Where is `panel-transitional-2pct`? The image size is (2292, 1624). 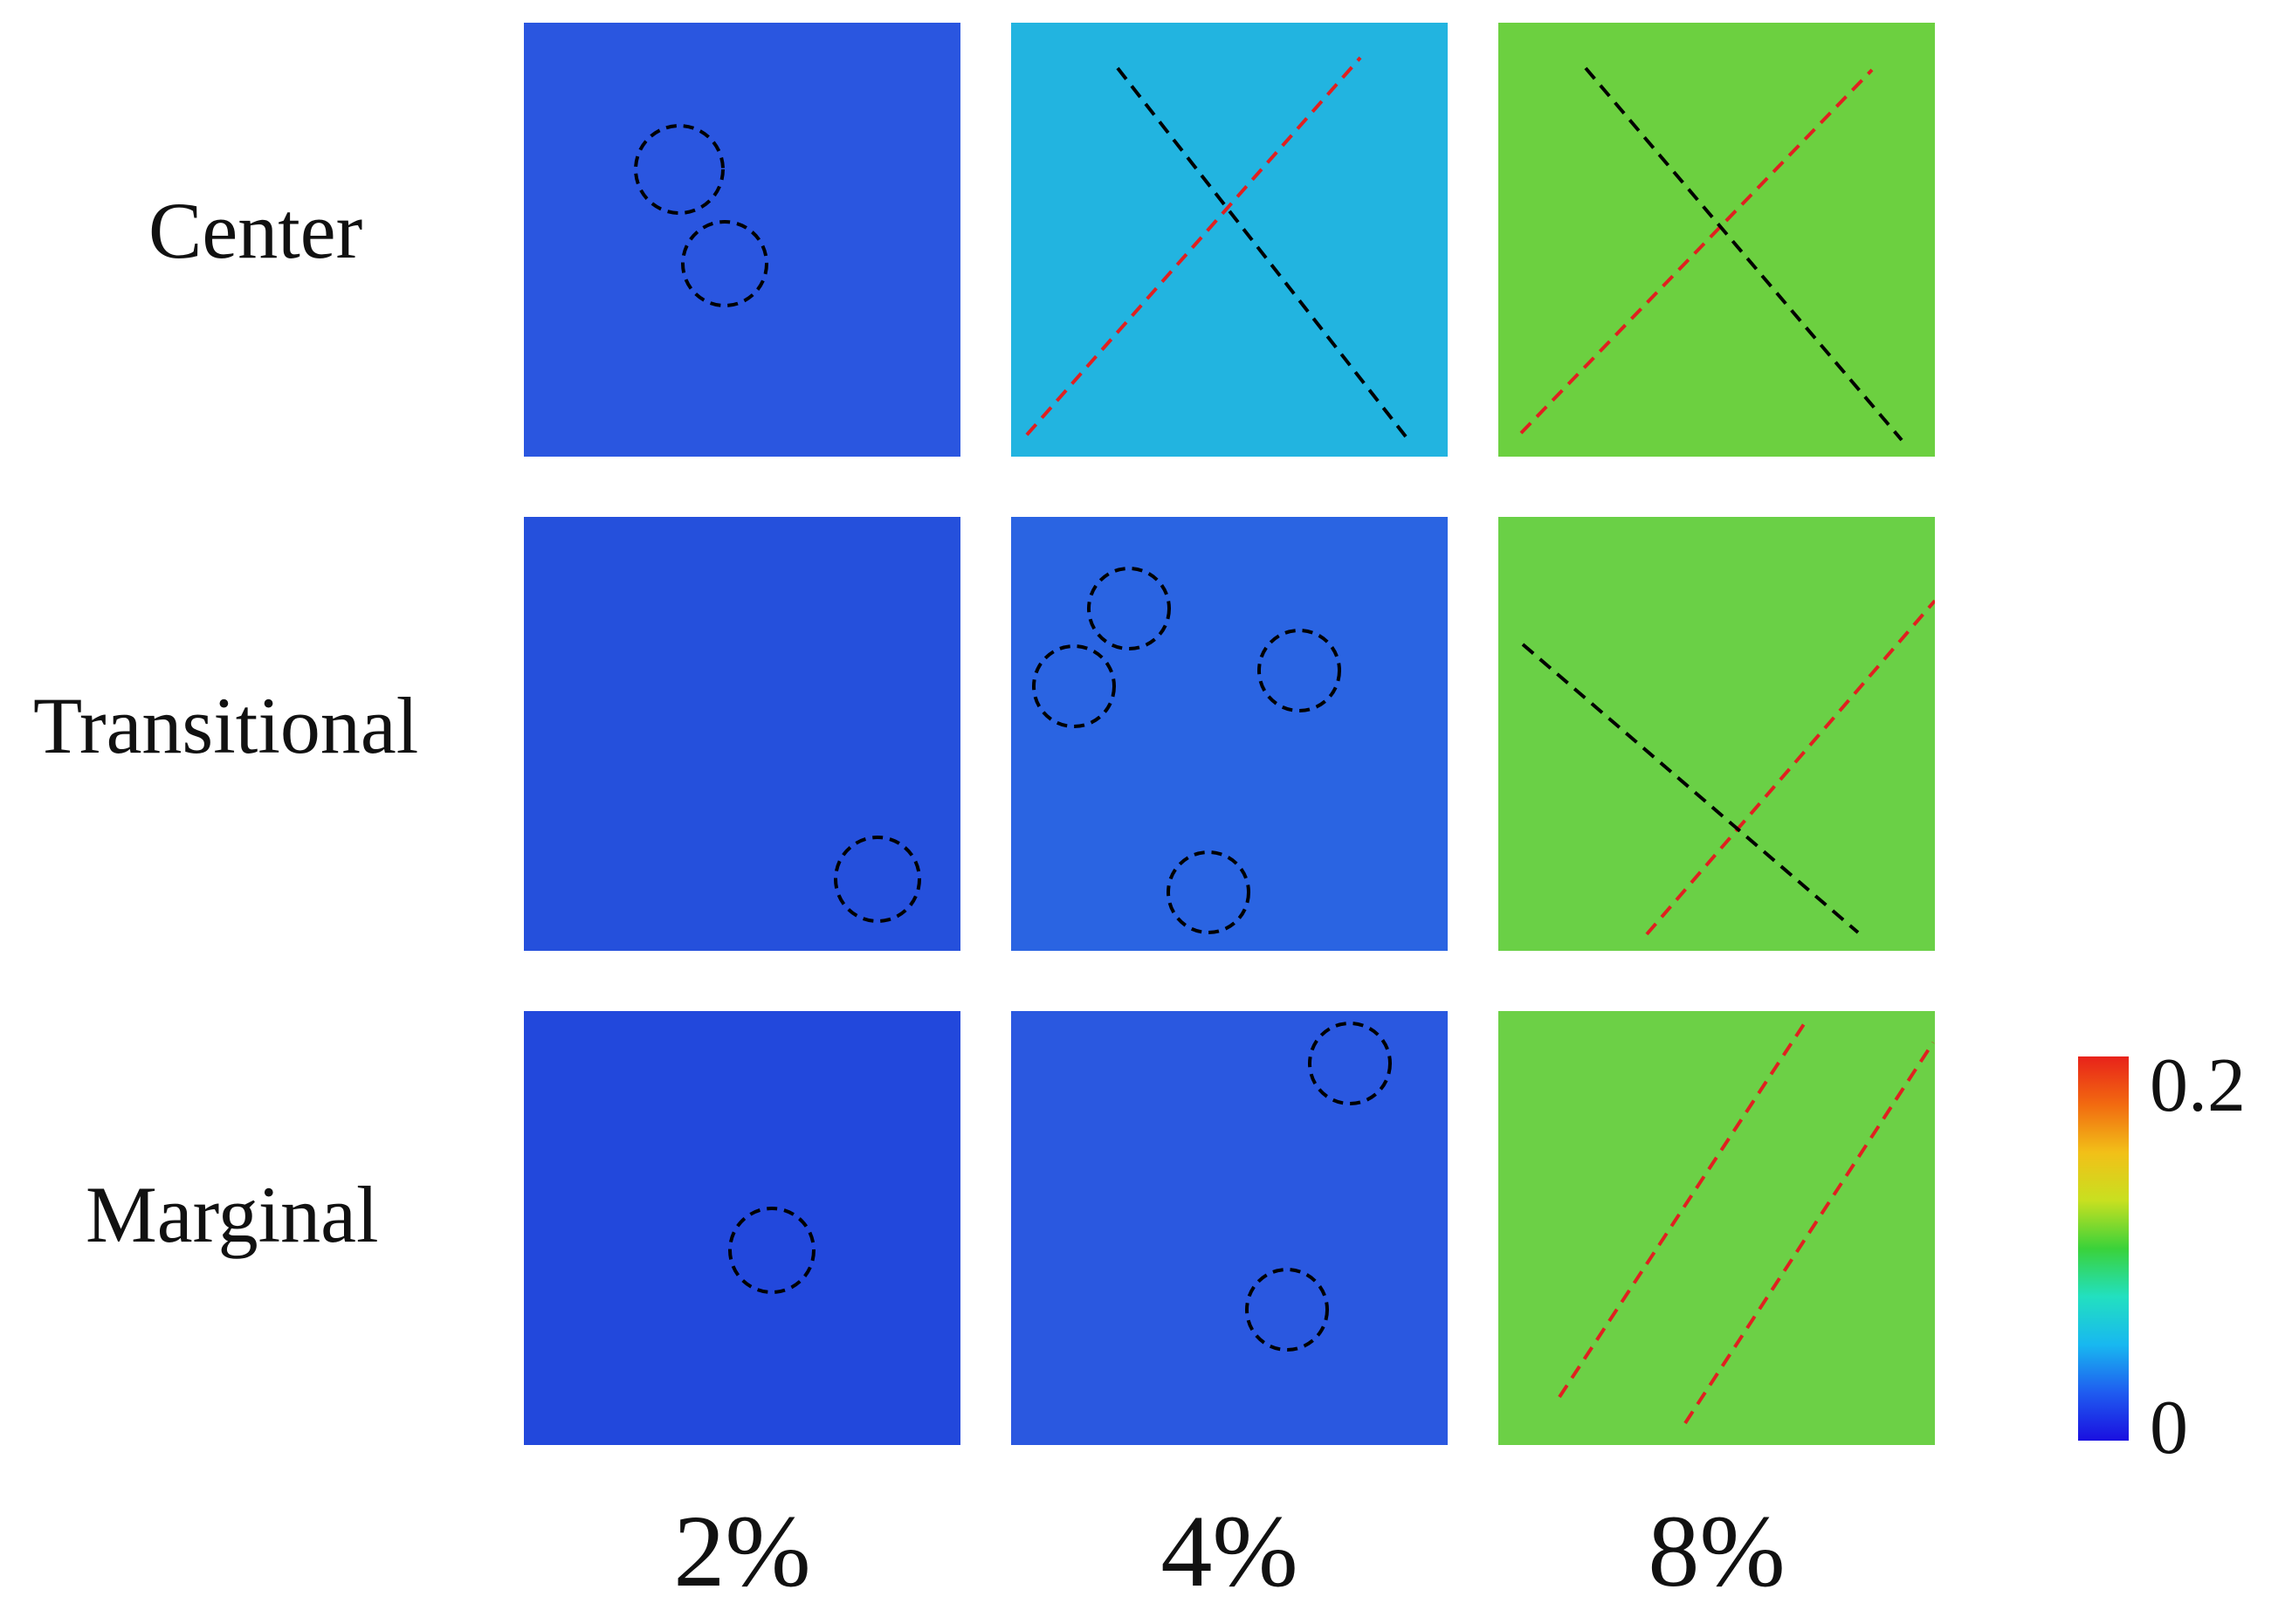 panel-transitional-2pct is located at coordinates (742, 734).